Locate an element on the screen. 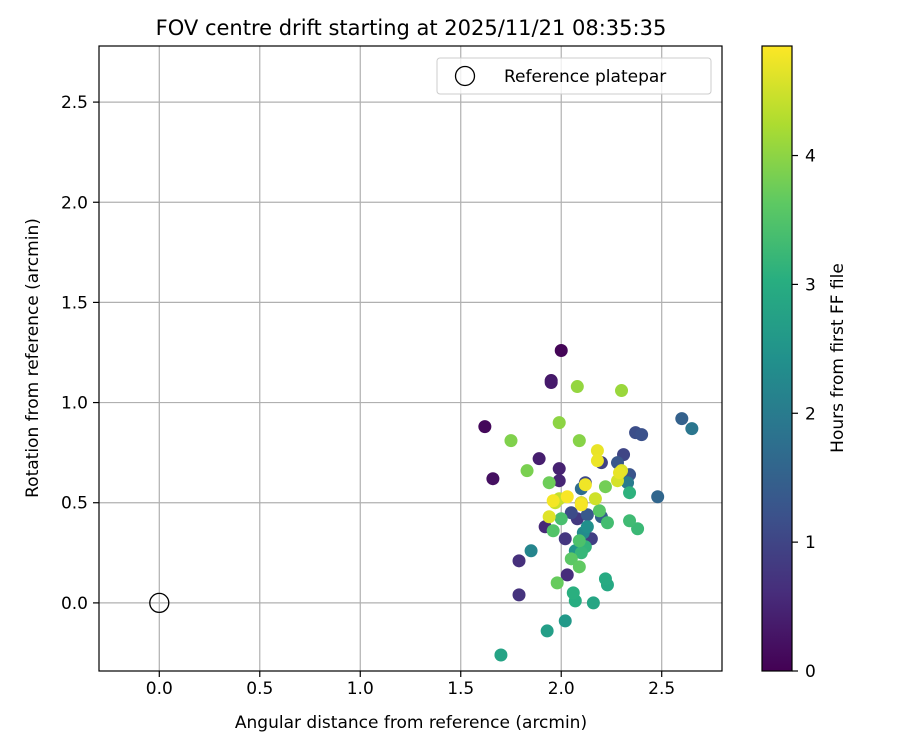 The width and height of the screenshot is (900, 750). y-tick-label: 0.5 is located at coordinates (74, 504).